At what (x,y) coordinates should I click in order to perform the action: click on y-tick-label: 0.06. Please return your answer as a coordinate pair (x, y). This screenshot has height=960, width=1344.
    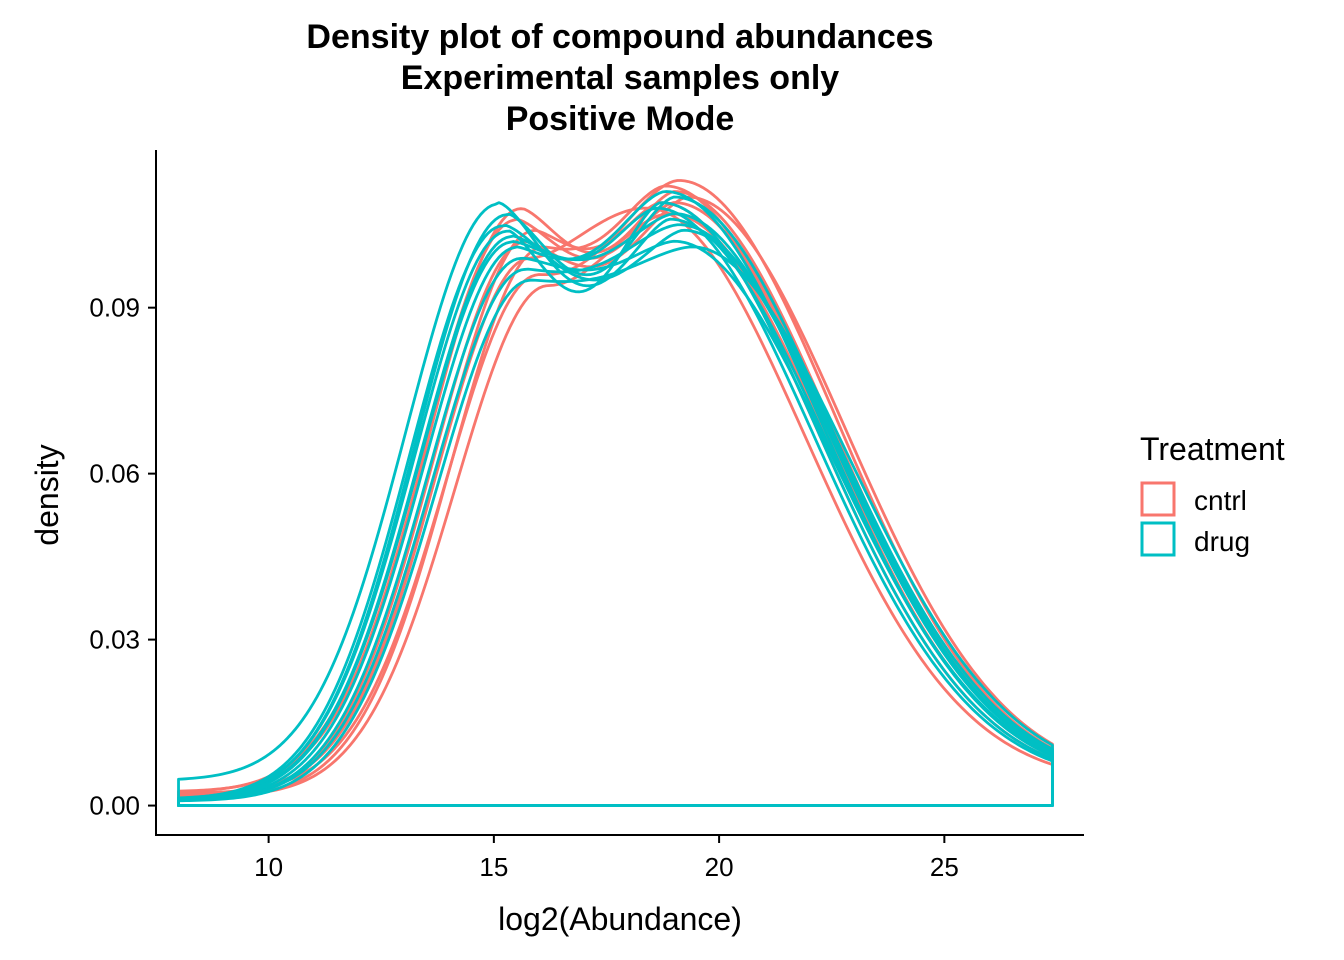
    Looking at the image, I should click on (114, 474).